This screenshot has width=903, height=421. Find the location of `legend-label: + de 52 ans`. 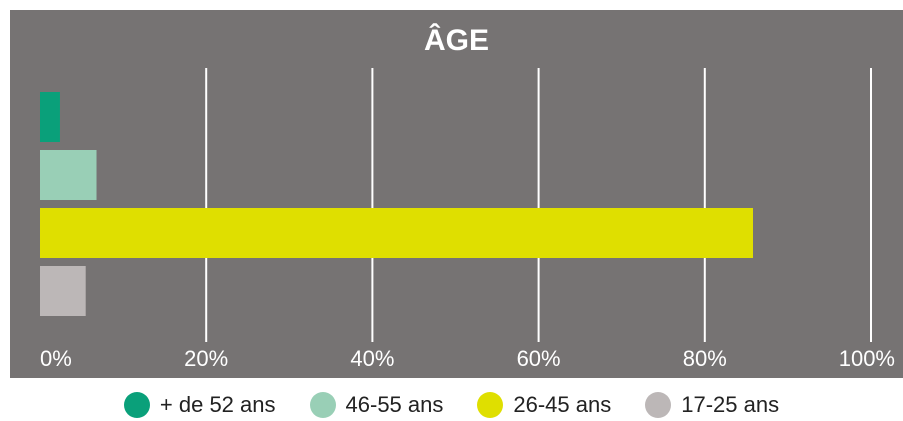

legend-label: + de 52 ans is located at coordinates (217, 404).